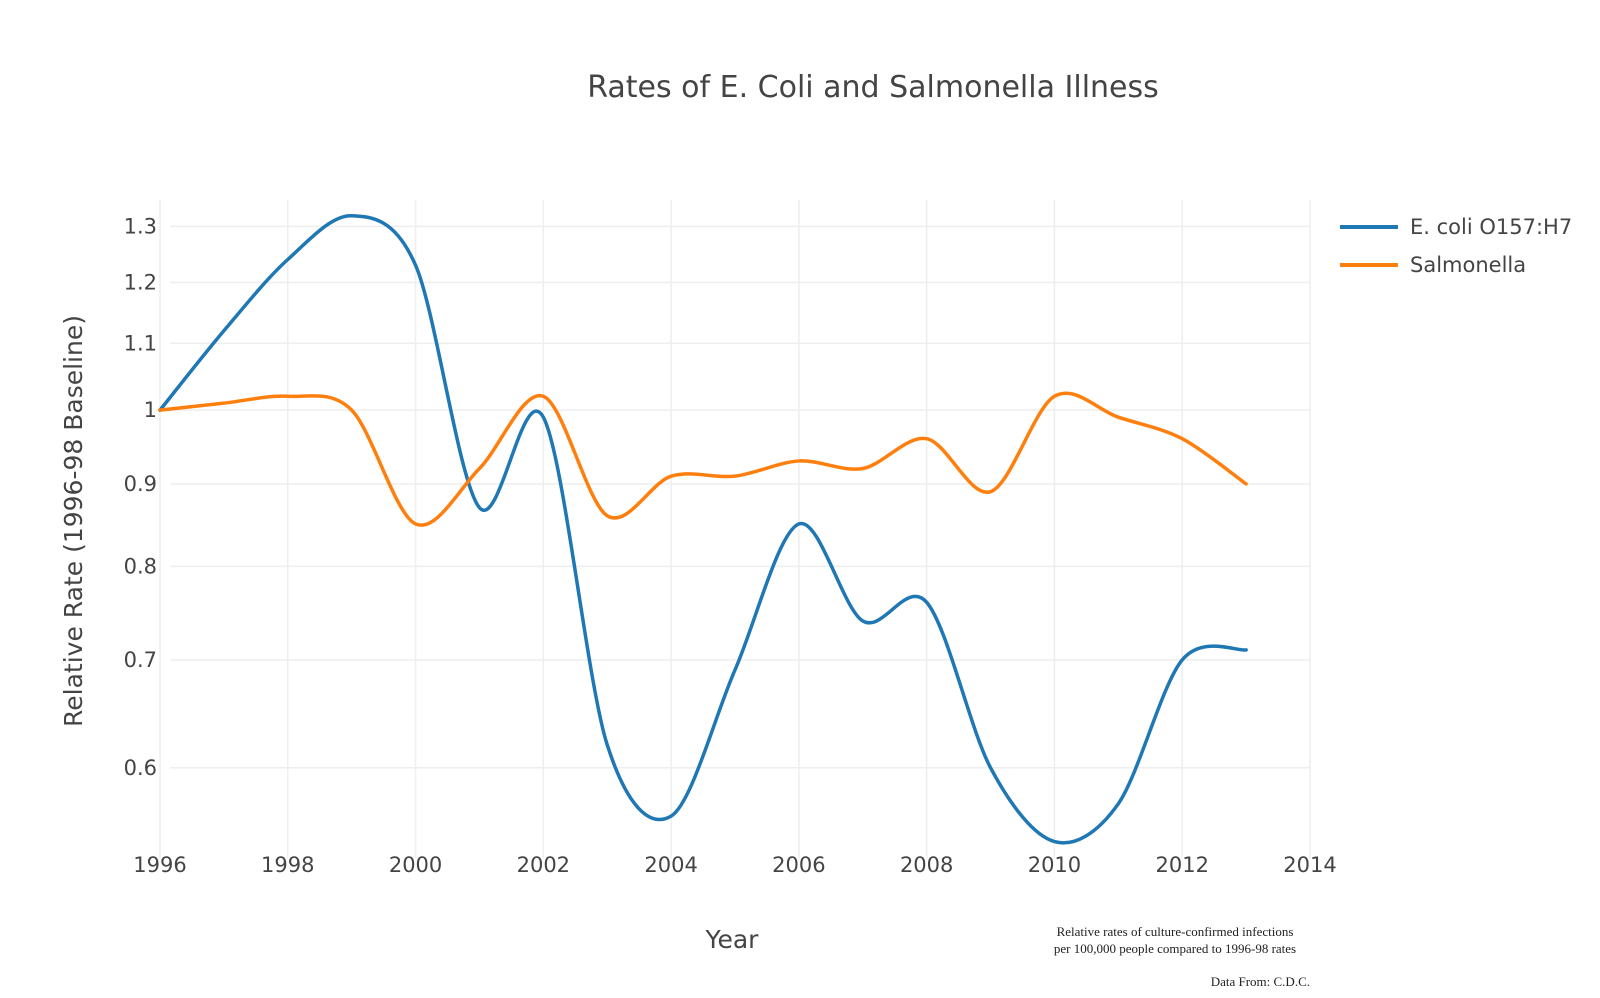 The width and height of the screenshot is (1600, 998). What do you see at coordinates (543, 865) in the screenshot?
I see `x-tick-label: 2002` at bounding box center [543, 865].